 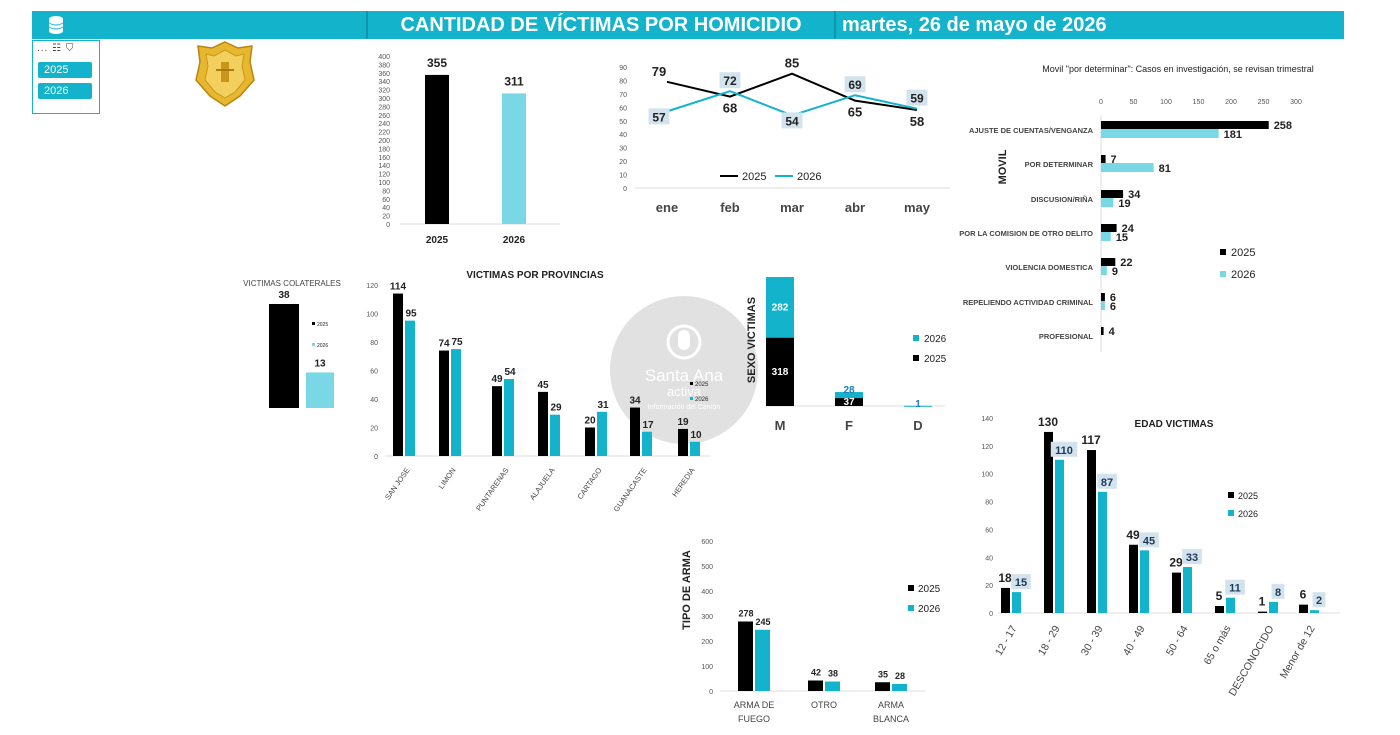 I want to click on edad-value-2026: 87, so click(x=1107, y=483).